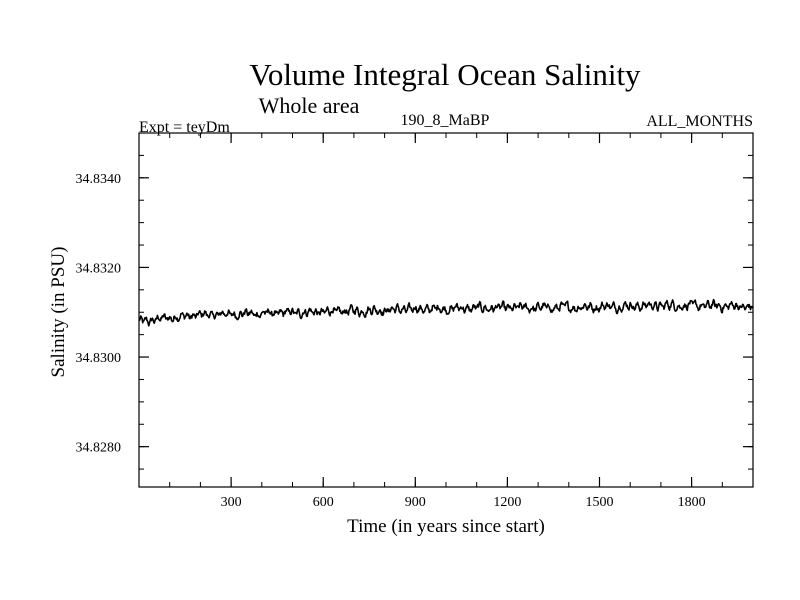 The width and height of the screenshot is (800, 600). Describe the element at coordinates (309, 105) in the screenshot. I see `chart-subtitle: Whole area` at that location.